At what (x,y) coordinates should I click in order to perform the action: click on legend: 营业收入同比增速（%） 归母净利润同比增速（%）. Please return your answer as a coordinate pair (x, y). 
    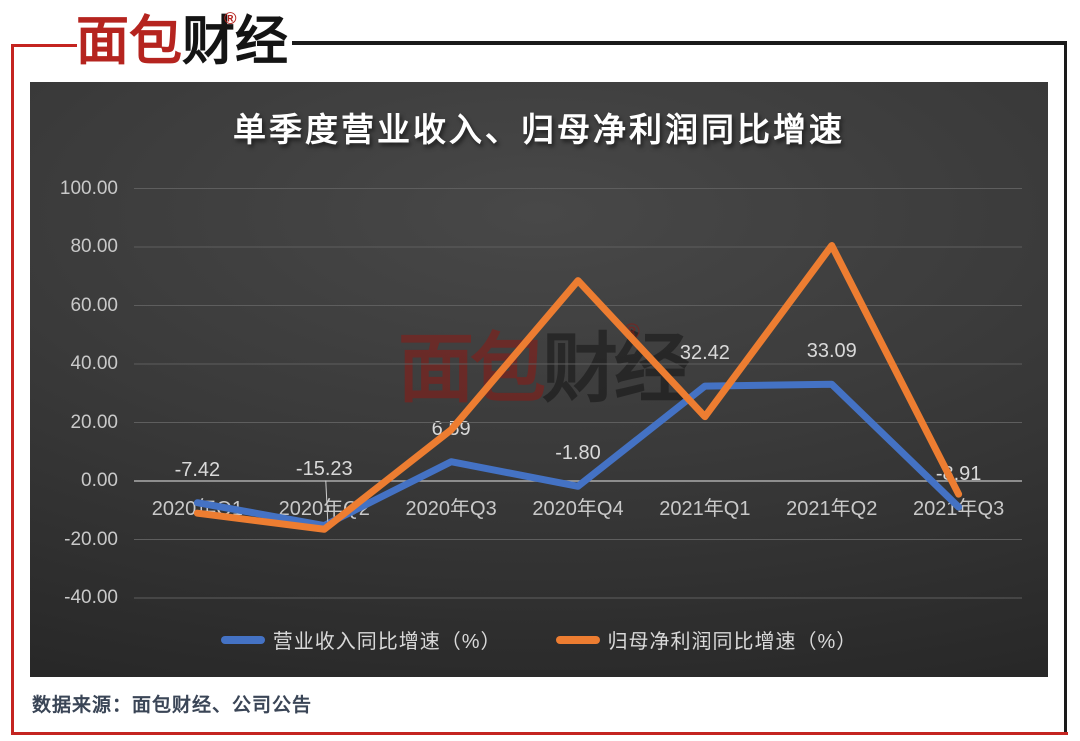
    Looking at the image, I should click on (539, 639).